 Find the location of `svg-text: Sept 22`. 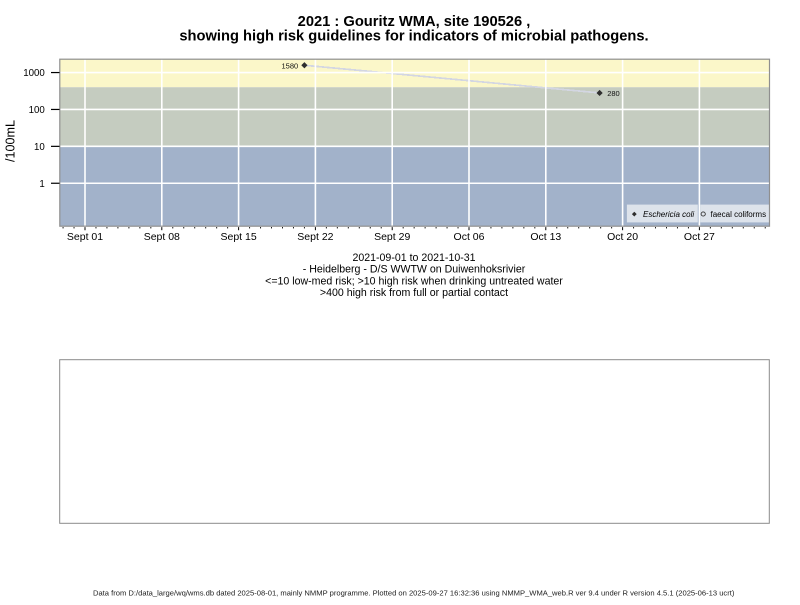

svg-text: Sept 22 is located at coordinates (315, 237).